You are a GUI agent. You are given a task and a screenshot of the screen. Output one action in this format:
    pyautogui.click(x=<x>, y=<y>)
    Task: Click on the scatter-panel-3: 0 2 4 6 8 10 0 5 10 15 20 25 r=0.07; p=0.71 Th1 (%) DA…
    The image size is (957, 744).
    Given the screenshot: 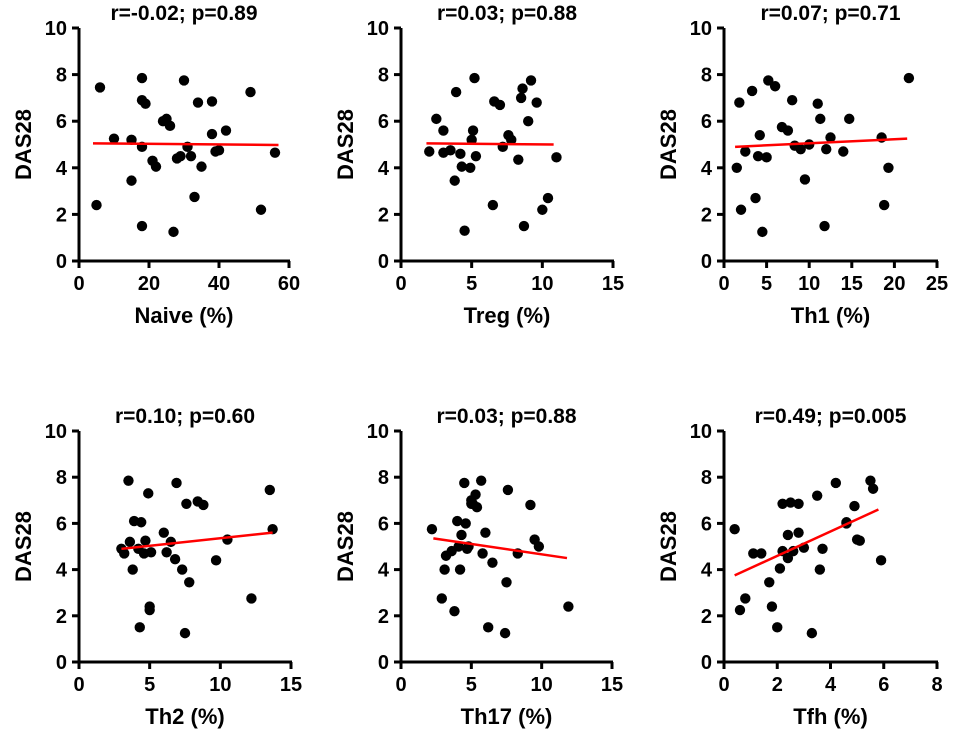 What is the action you would take?
    pyautogui.click(x=802, y=165)
    